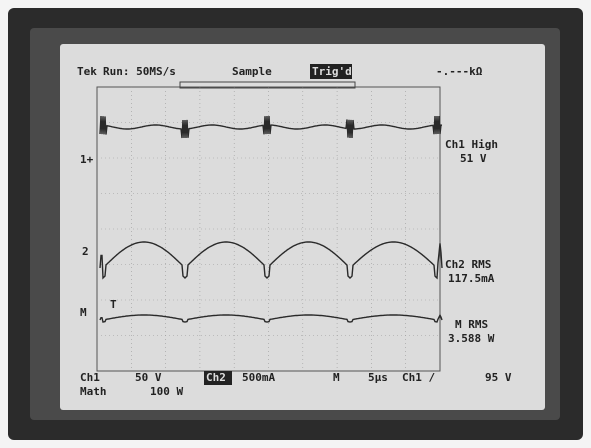 The height and width of the screenshot is (448, 591). Describe the element at coordinates (471, 278) in the screenshot. I see `readout-value: 117.5mA` at that location.